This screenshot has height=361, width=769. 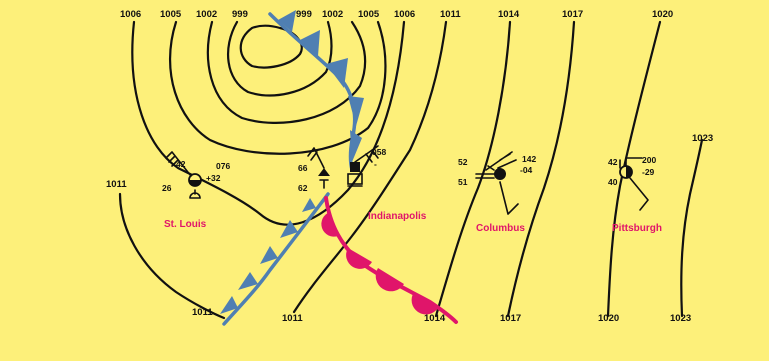 I want to click on columbus-temperature: 52, so click(x=463, y=162).